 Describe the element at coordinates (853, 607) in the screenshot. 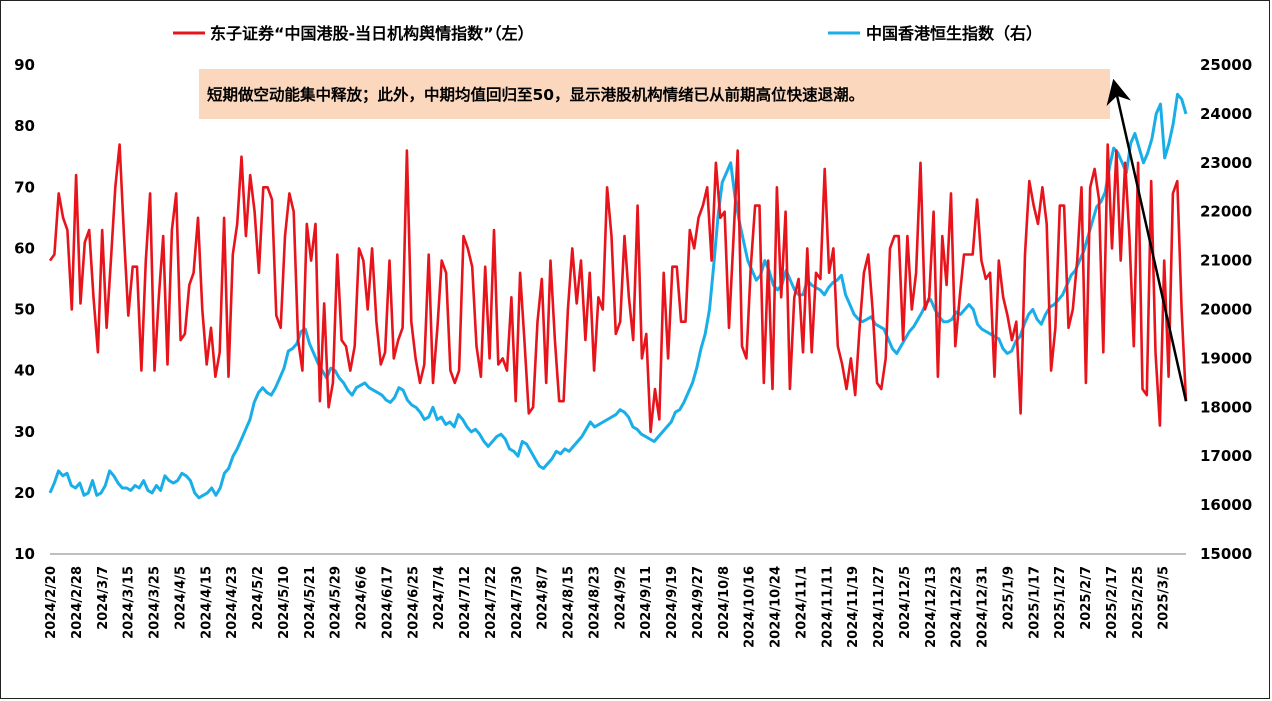

I see `x-axis-tick-label: 2024/11/19` at that location.